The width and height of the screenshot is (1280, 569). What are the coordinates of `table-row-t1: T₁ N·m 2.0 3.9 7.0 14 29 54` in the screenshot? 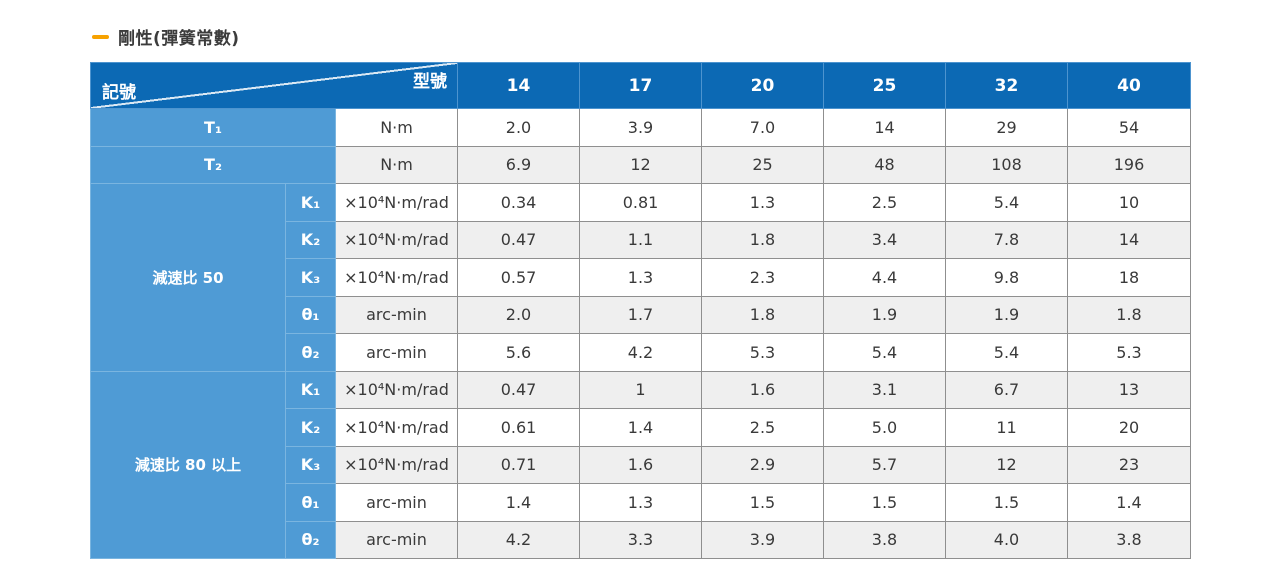 It's located at (641, 127).